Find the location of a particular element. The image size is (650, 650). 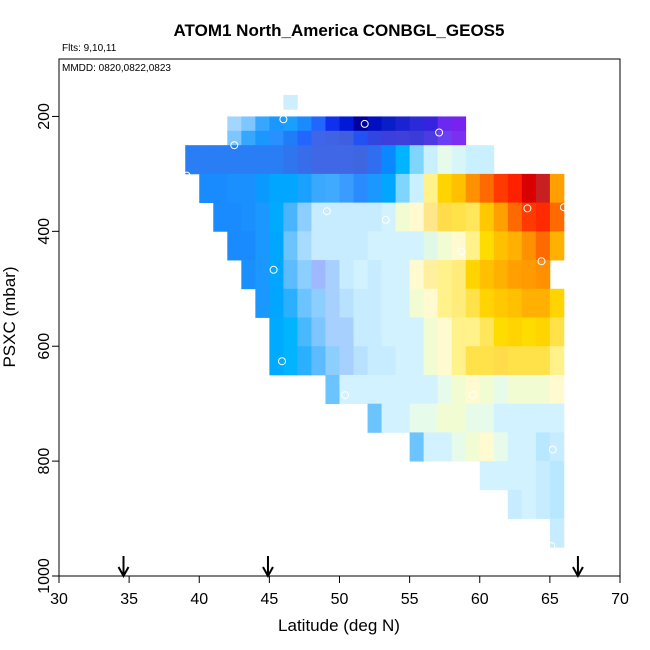

y-tick-label: 600 is located at coordinates (44, 346).